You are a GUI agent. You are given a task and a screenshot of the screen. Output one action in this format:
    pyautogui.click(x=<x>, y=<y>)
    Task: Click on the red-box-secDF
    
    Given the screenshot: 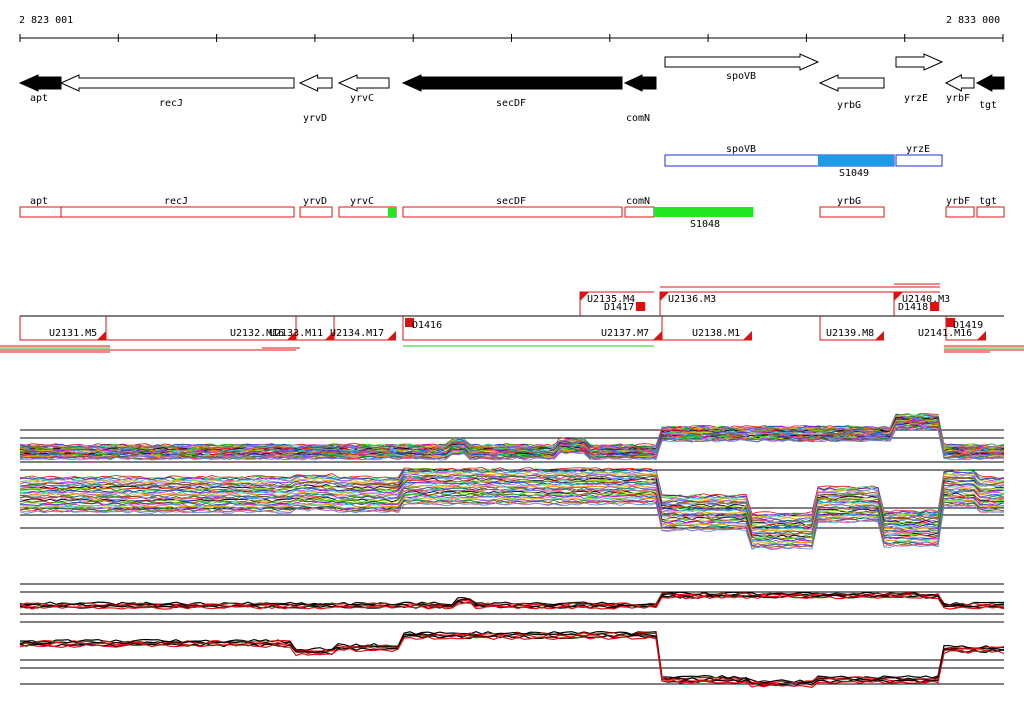 What is the action you would take?
    pyautogui.click(x=512, y=212)
    